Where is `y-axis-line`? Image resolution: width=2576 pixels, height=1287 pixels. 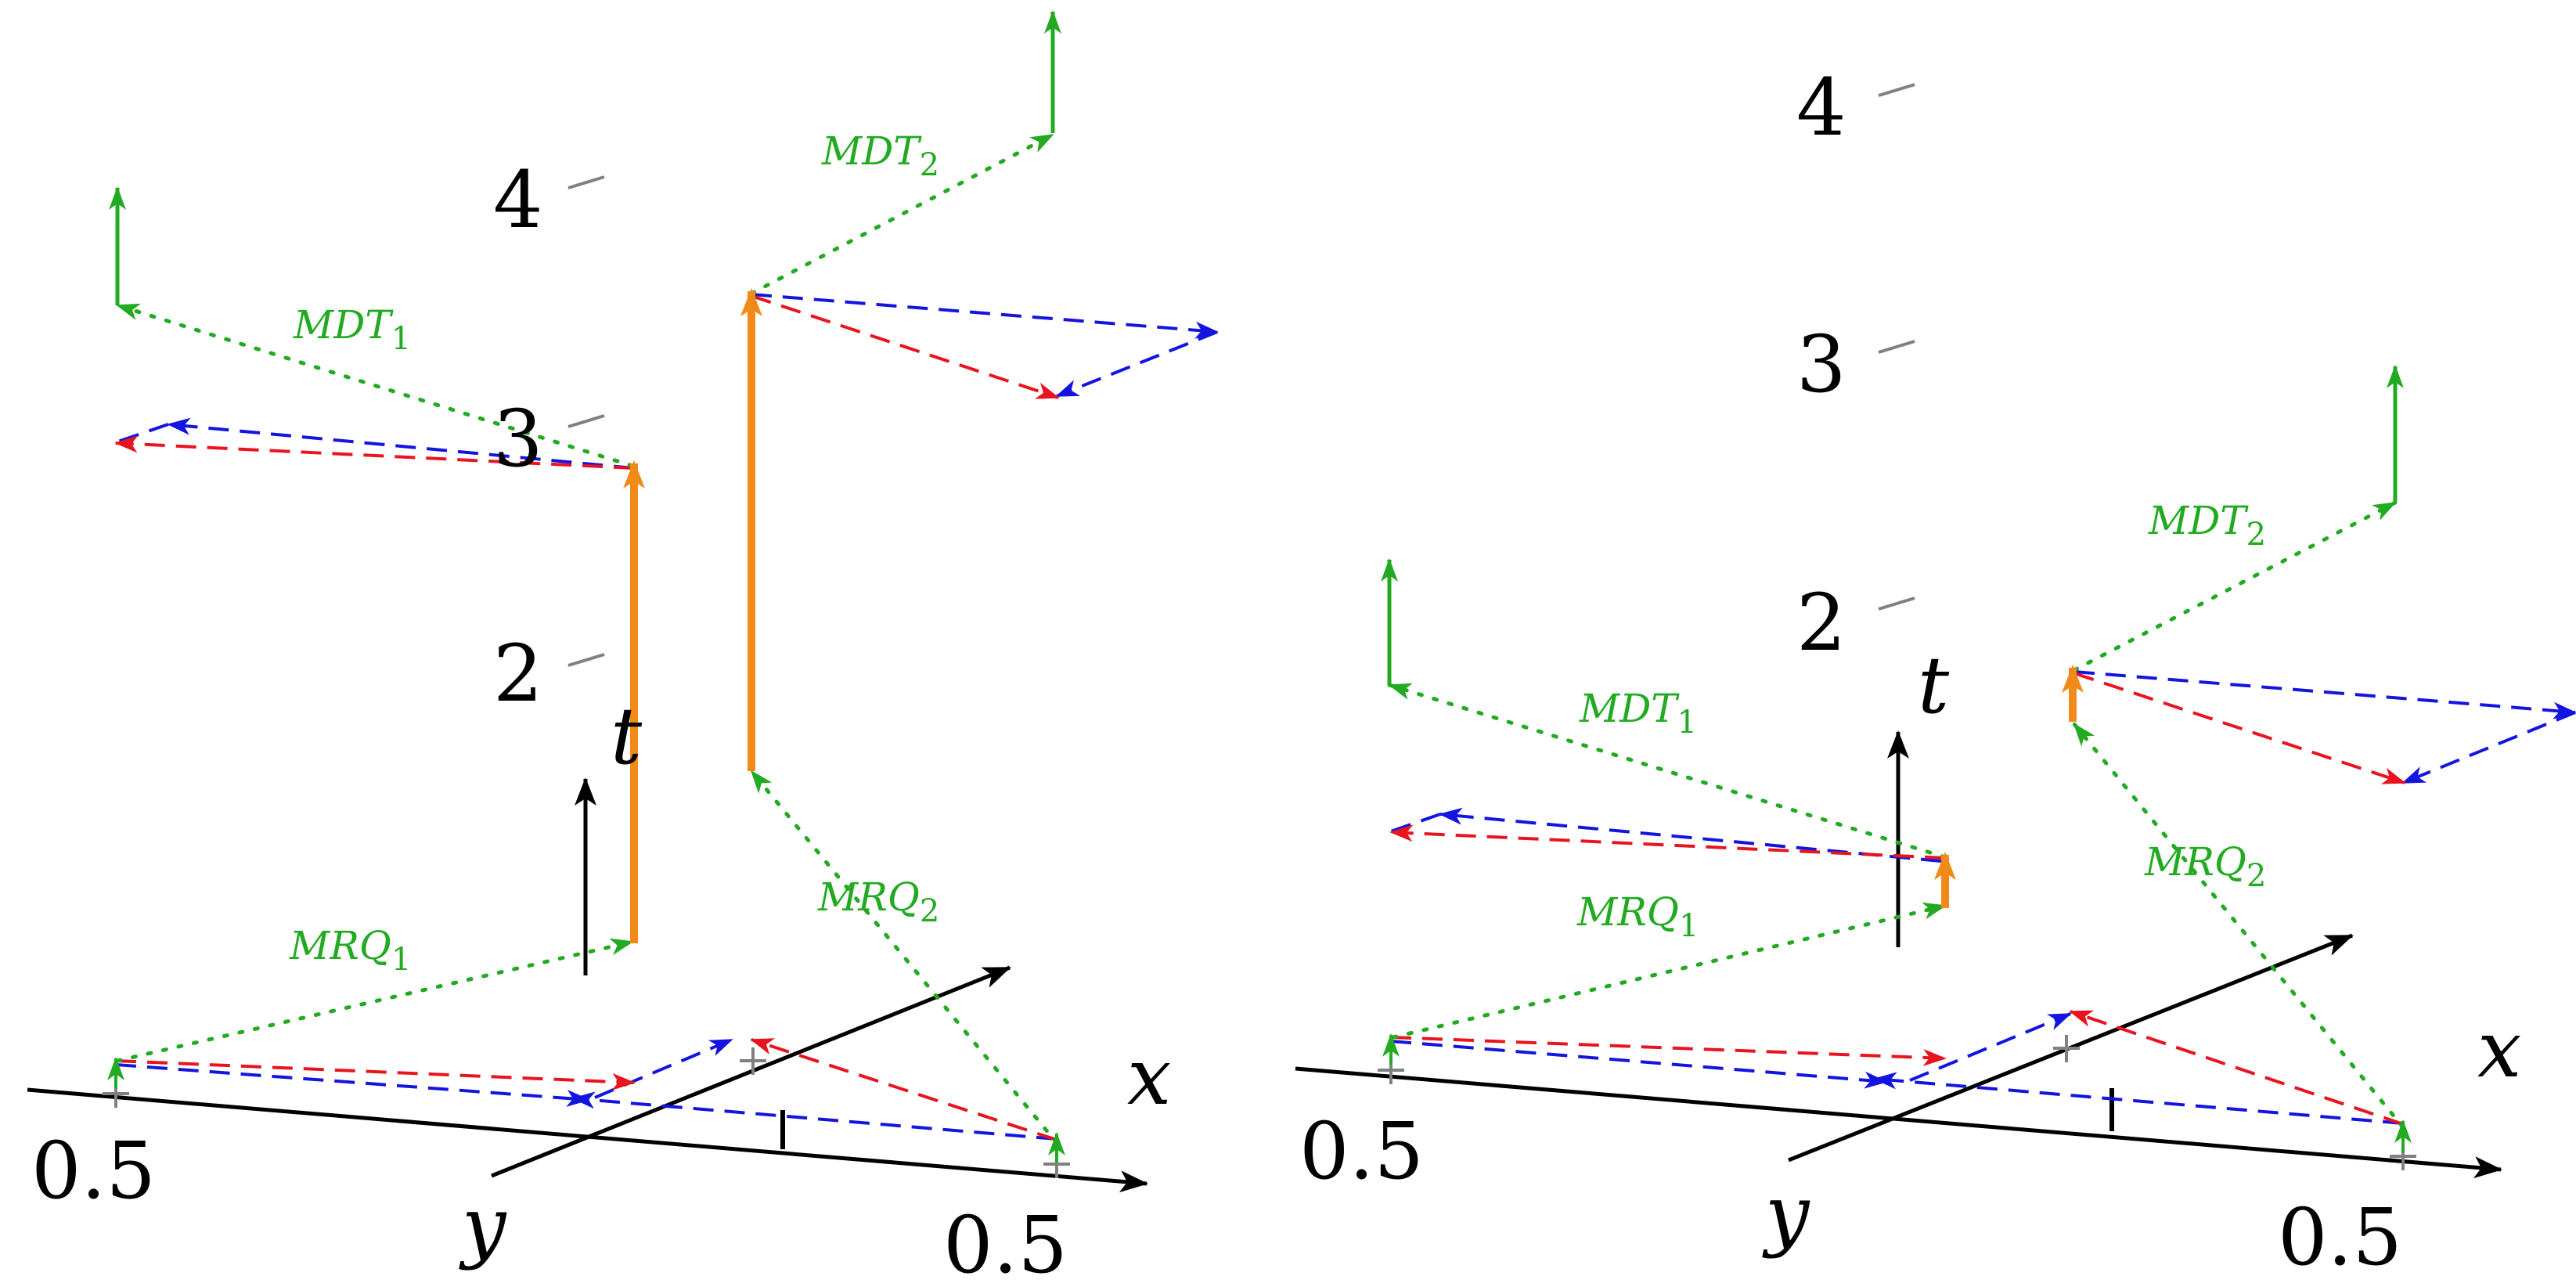
y-axis-line is located at coordinates (751, 1072).